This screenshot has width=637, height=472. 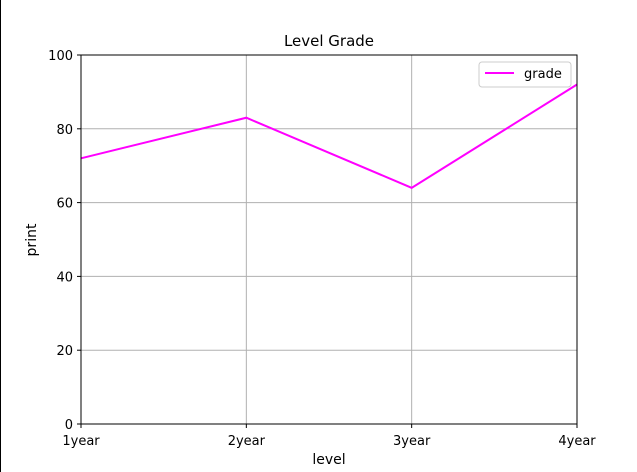 I want to click on y-axis-label: print, so click(x=32, y=239).